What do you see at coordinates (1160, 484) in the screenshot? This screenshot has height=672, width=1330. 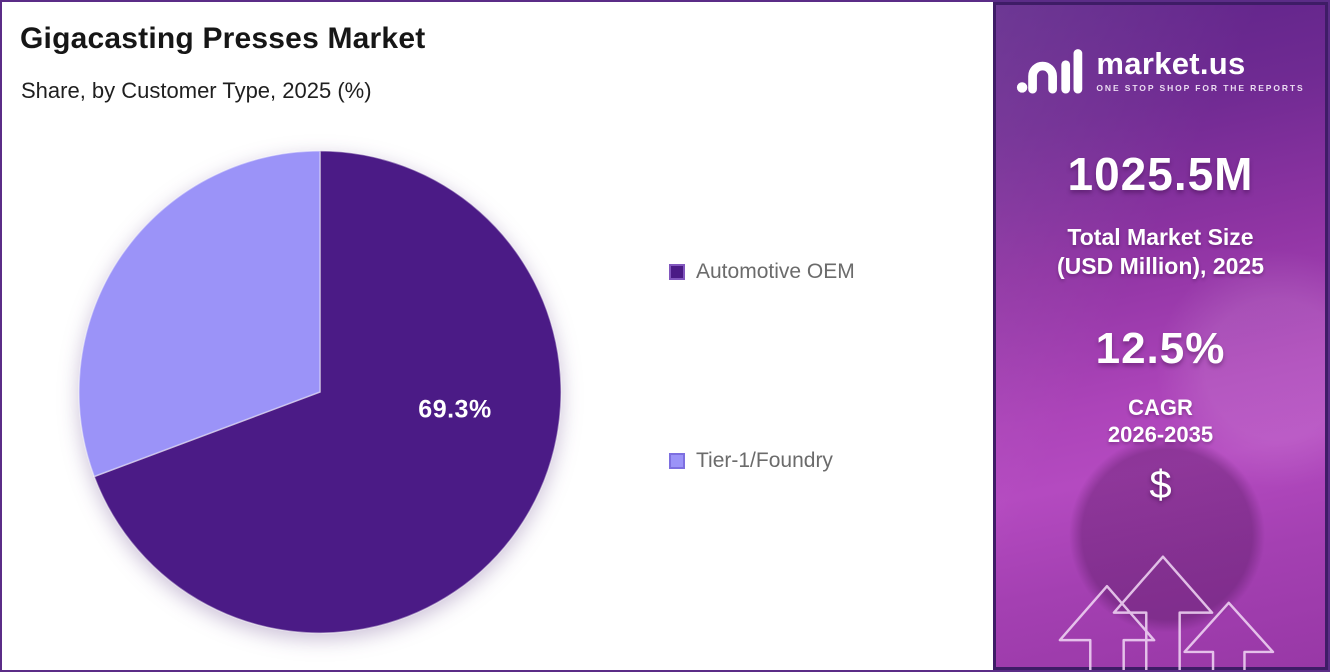 I see `dollar-icon: $` at bounding box center [1160, 484].